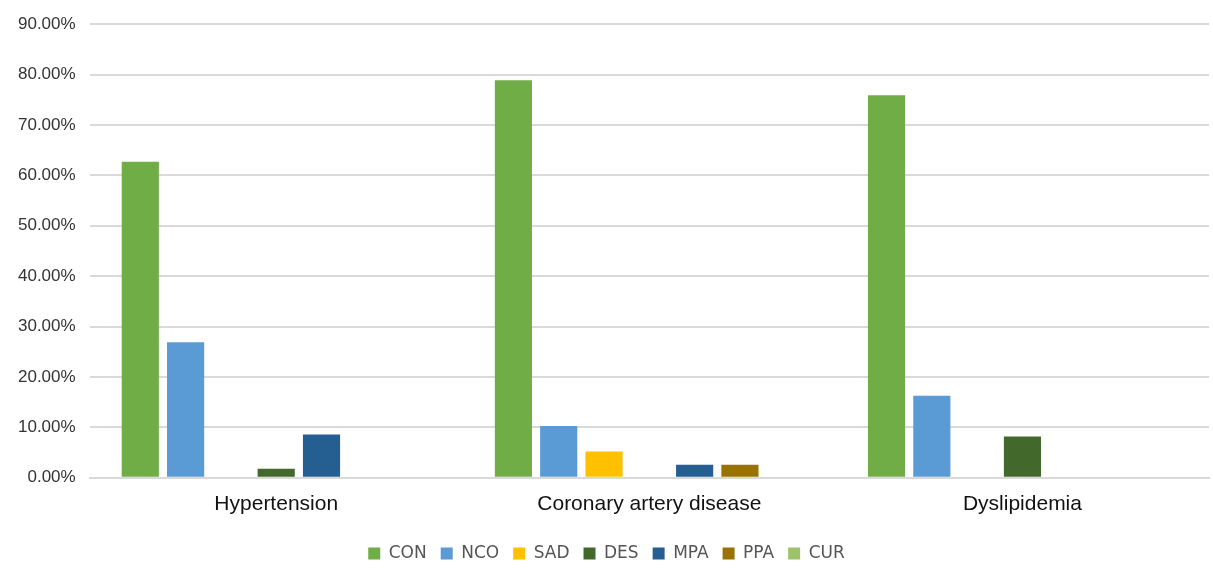 This screenshot has width=1213, height=580. I want to click on y-tick-label: 90.00%, so click(46, 23).